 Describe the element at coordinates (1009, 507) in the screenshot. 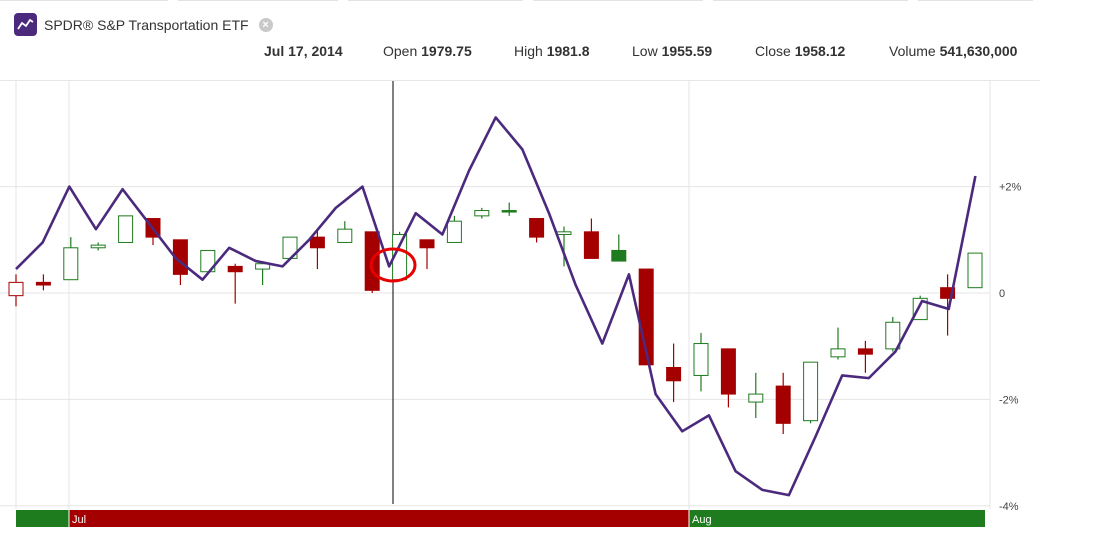

I see `y-tick-label: -4%` at that location.